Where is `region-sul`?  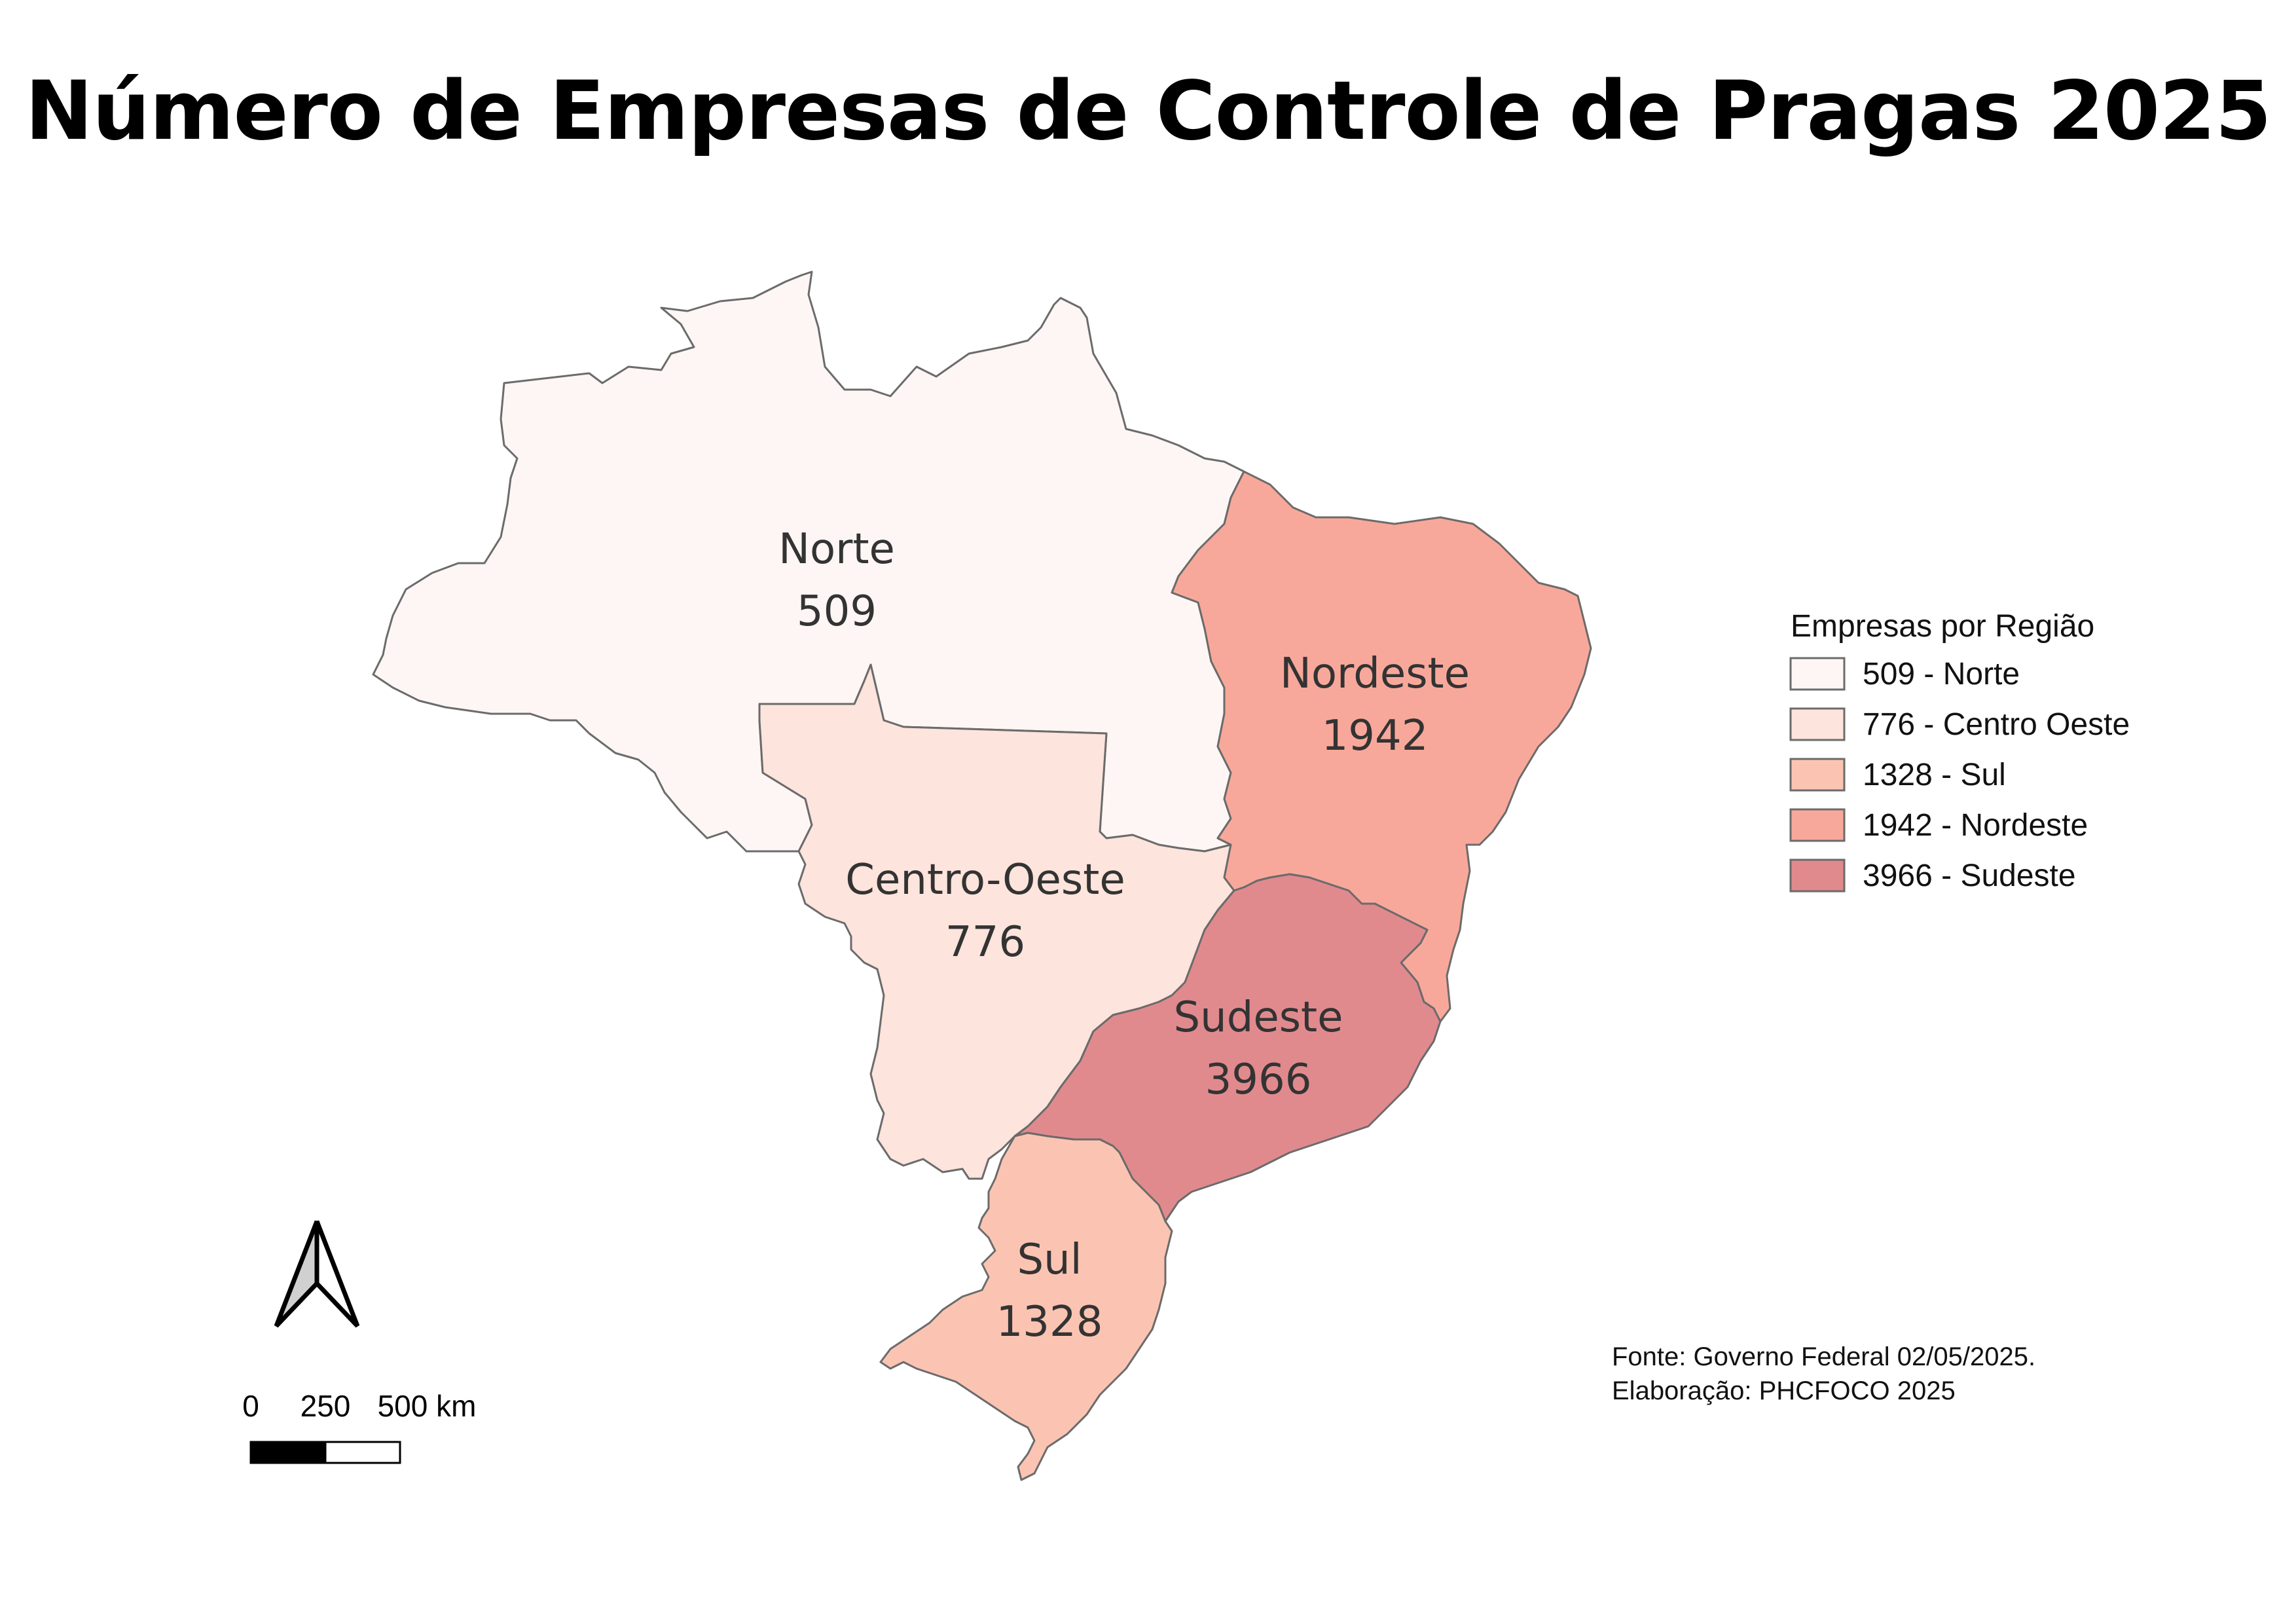
region-sul is located at coordinates (1026, 1306).